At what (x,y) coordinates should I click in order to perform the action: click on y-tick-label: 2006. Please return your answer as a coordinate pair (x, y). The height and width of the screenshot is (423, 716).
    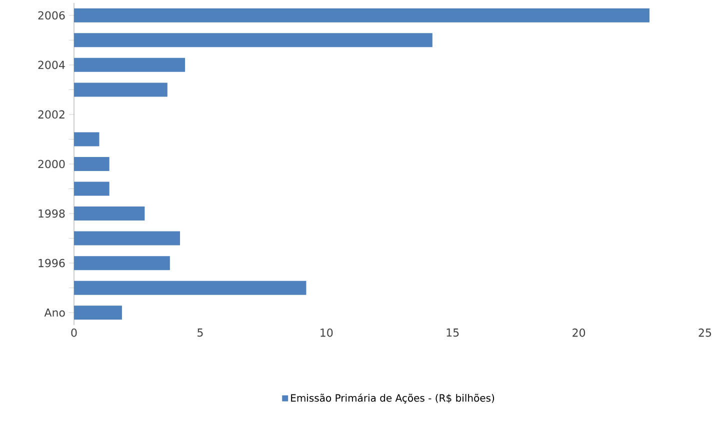
    Looking at the image, I should click on (51, 15).